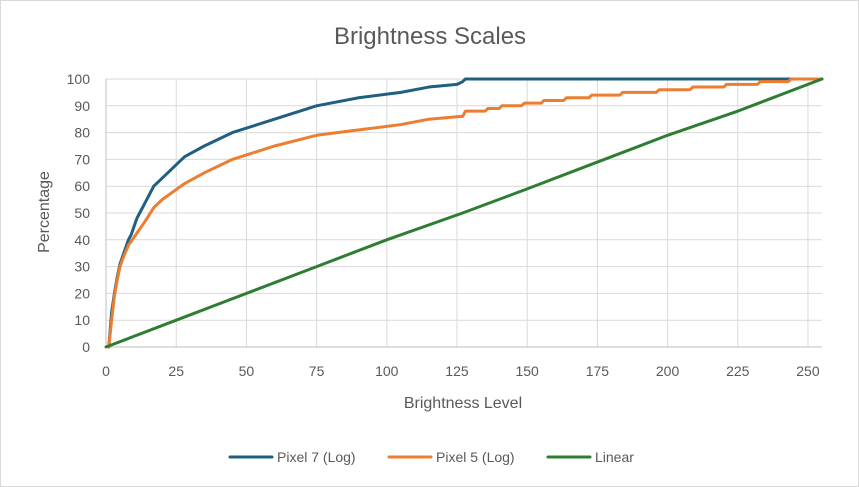 The height and width of the screenshot is (487, 859). I want to click on legend-label-linear: Linear, so click(614, 457).